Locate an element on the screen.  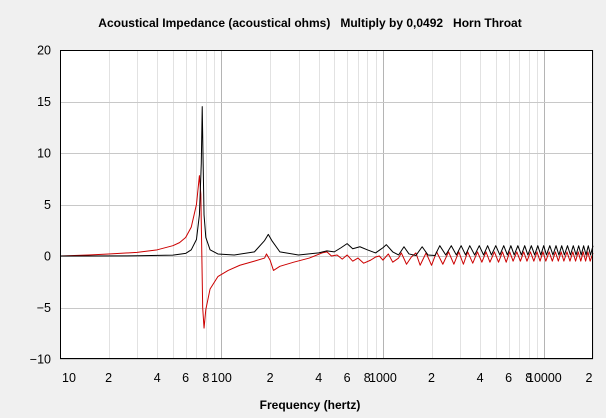
y-tick-label: −5 is located at coordinates (44, 308).